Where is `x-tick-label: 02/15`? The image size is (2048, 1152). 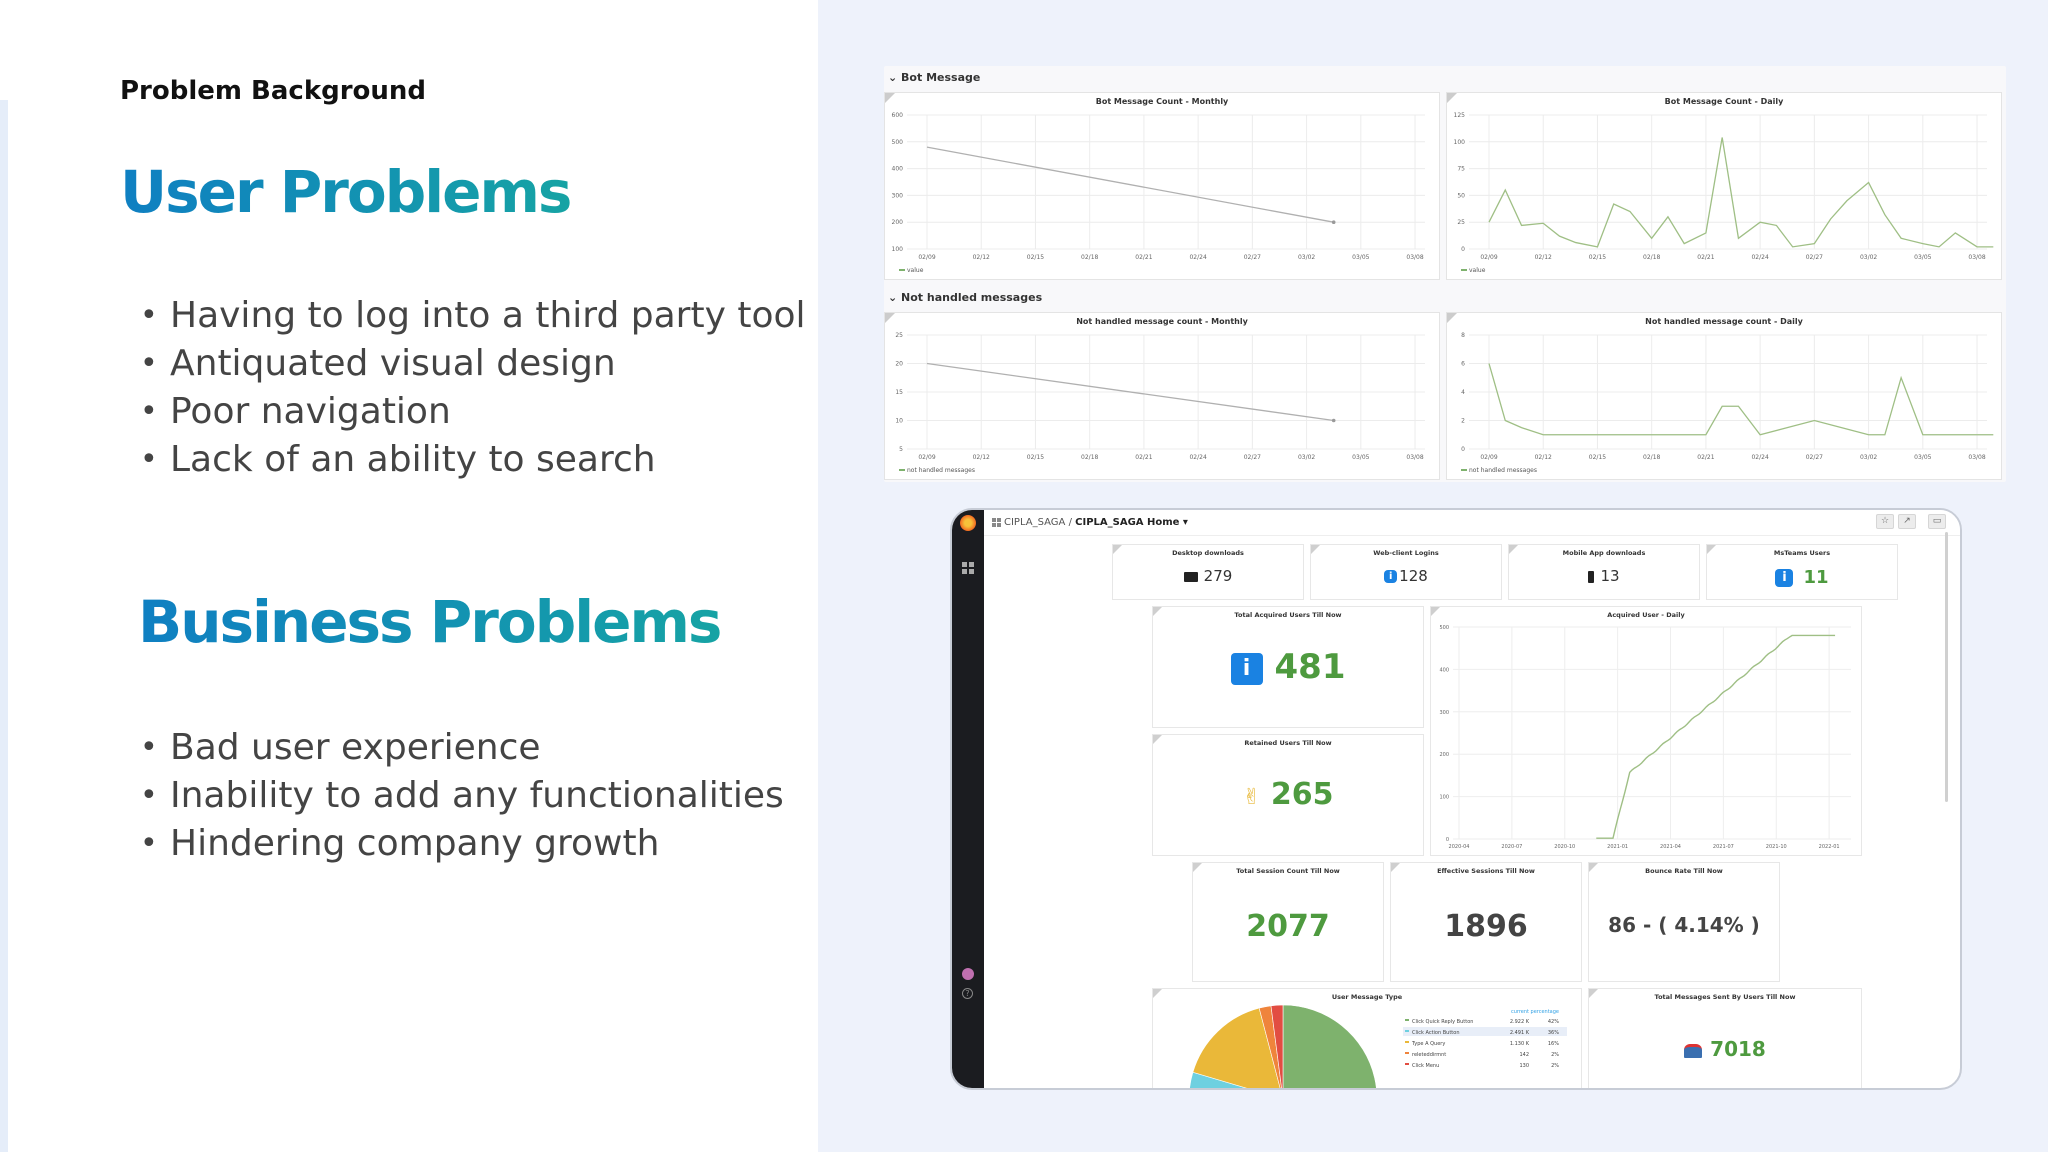
x-tick-label: 02/15 is located at coordinates (1597, 457).